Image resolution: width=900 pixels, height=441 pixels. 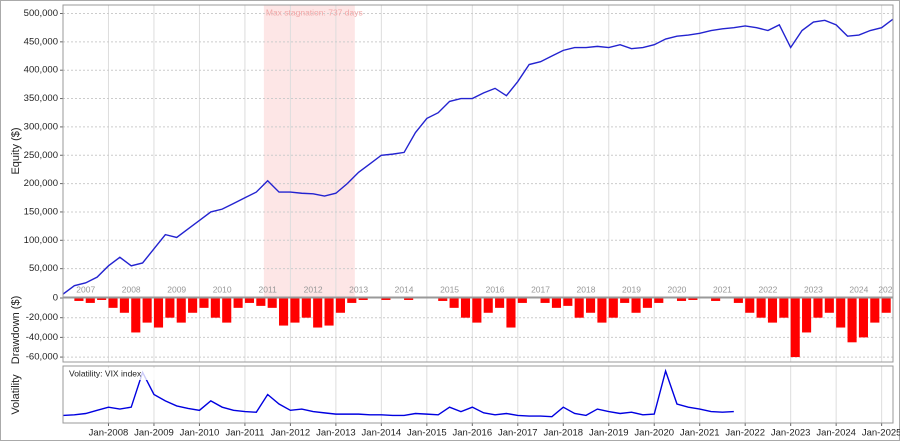 What do you see at coordinates (16, 394) in the screenshot?
I see `y-axis-title: Volatility` at bounding box center [16, 394].